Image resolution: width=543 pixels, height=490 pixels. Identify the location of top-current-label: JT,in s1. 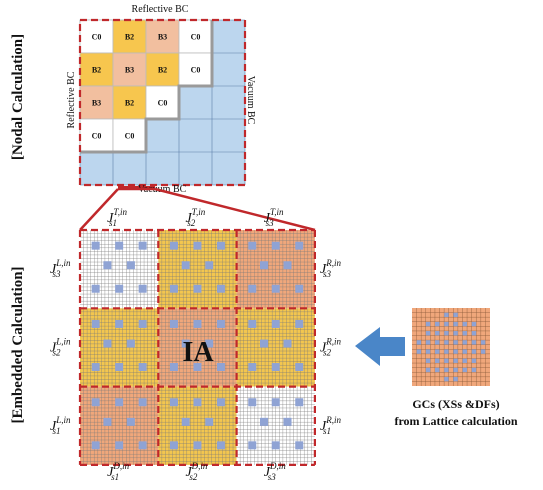
(117, 217).